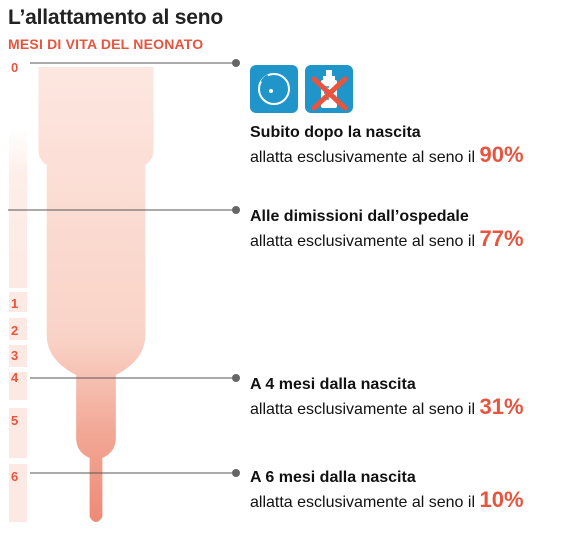  What do you see at coordinates (14, 303) in the screenshot?
I see `axis-tick-1: 1` at bounding box center [14, 303].